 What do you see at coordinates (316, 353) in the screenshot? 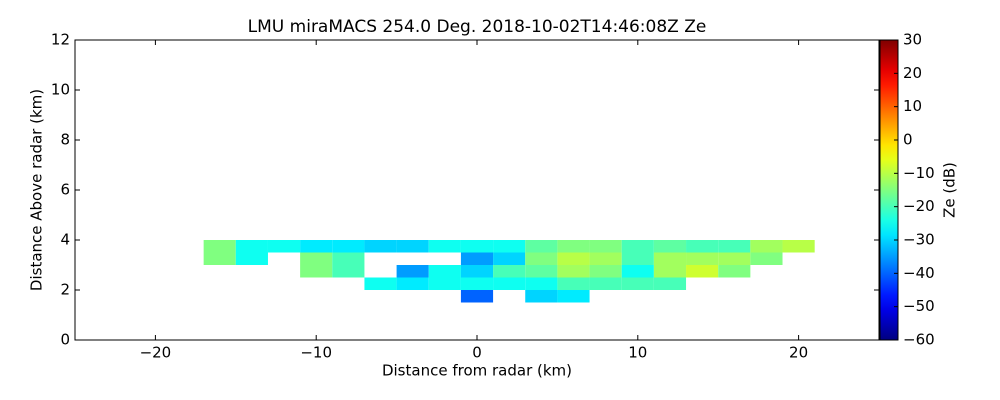
I see `x-tick-label: −10` at bounding box center [316, 353].